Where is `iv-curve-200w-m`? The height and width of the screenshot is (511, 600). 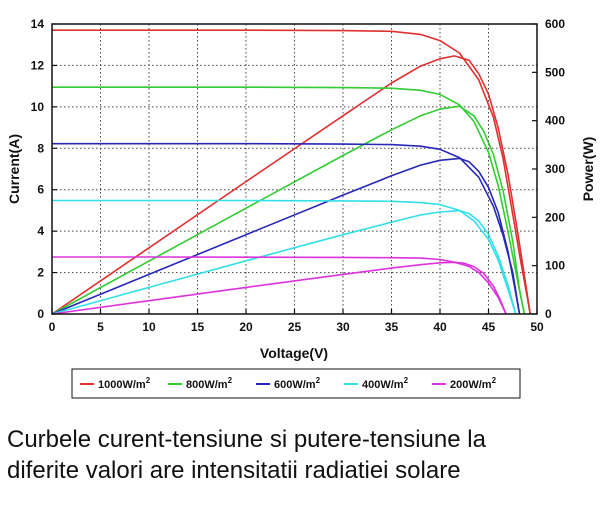 iv-curve-200w-m is located at coordinates (279, 285).